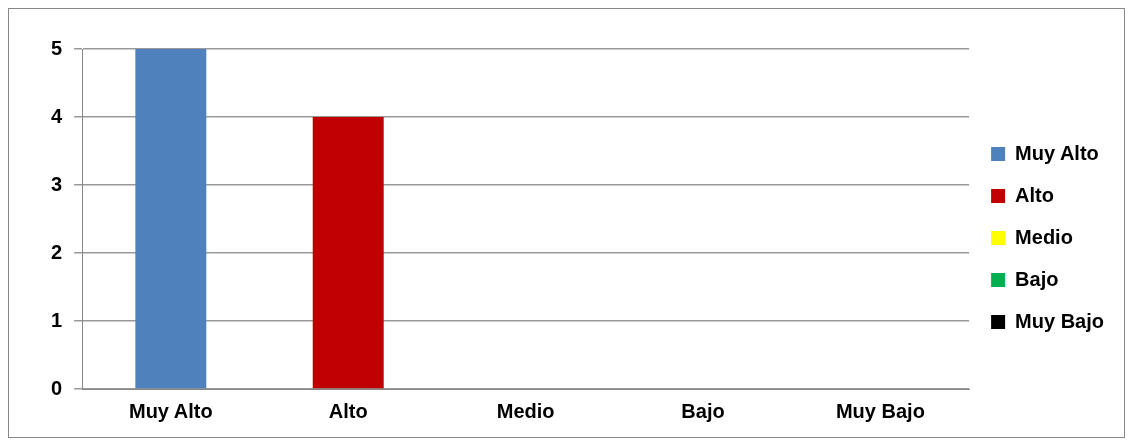  Describe the element at coordinates (57, 319) in the screenshot. I see `y-tick-label: 1` at that location.